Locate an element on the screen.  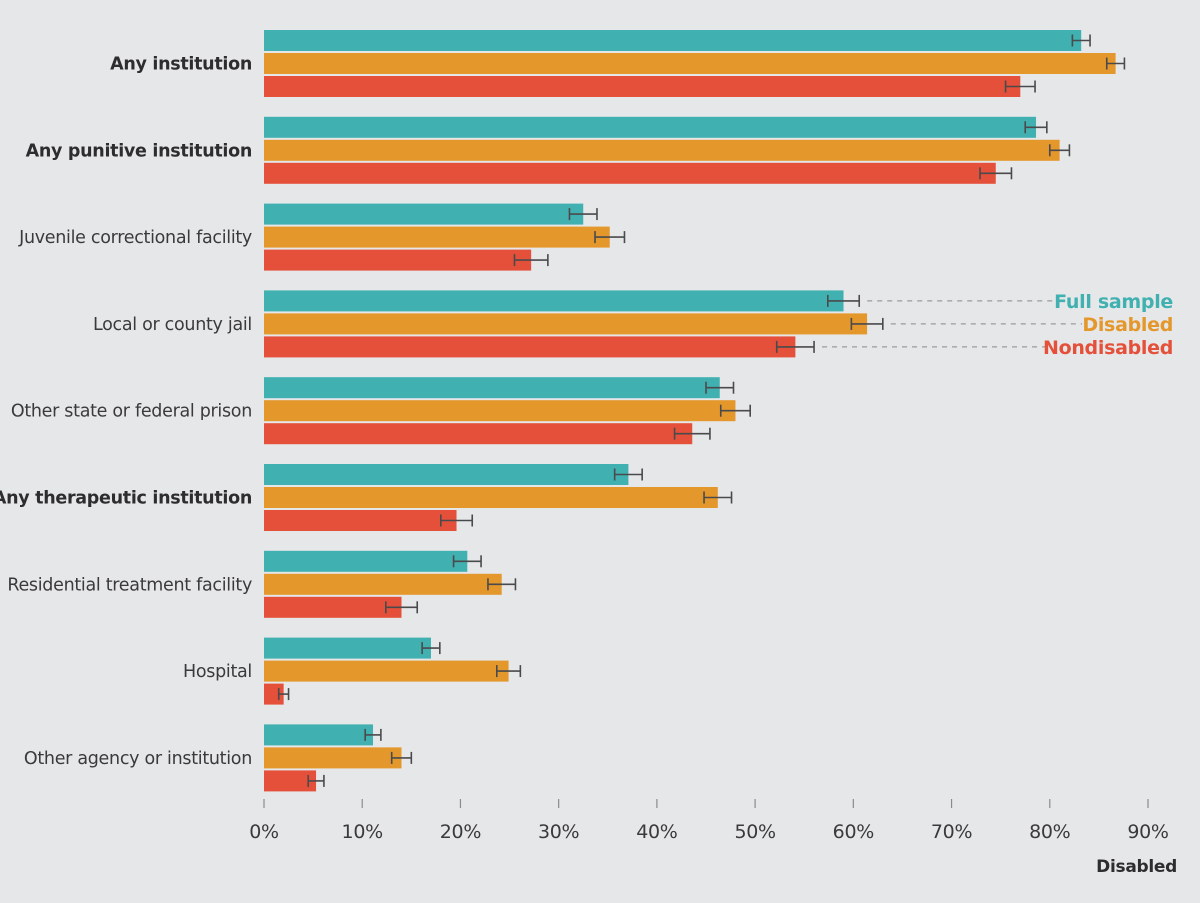
category-label: Any punitive institution is located at coordinates (139, 151).